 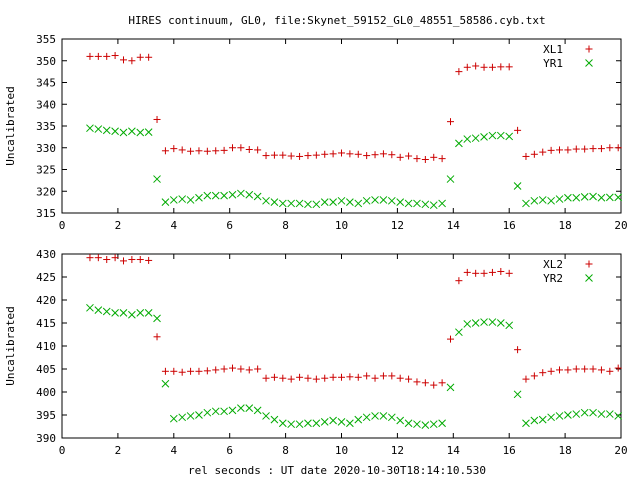 What do you see at coordinates (589, 278) in the screenshot?
I see `legend-marker-yr2` at bounding box center [589, 278].